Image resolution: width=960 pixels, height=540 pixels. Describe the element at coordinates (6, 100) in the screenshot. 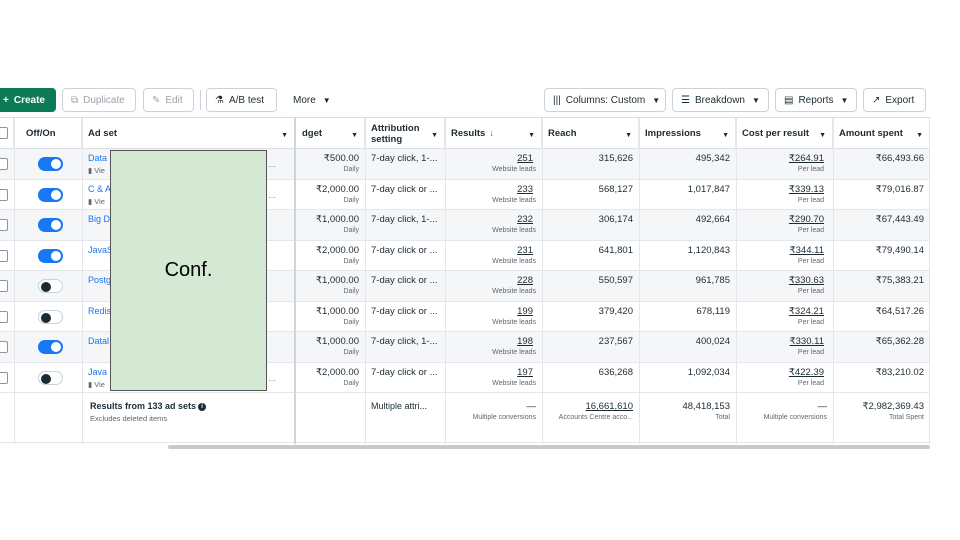

I see `plus-icon: +` at that location.